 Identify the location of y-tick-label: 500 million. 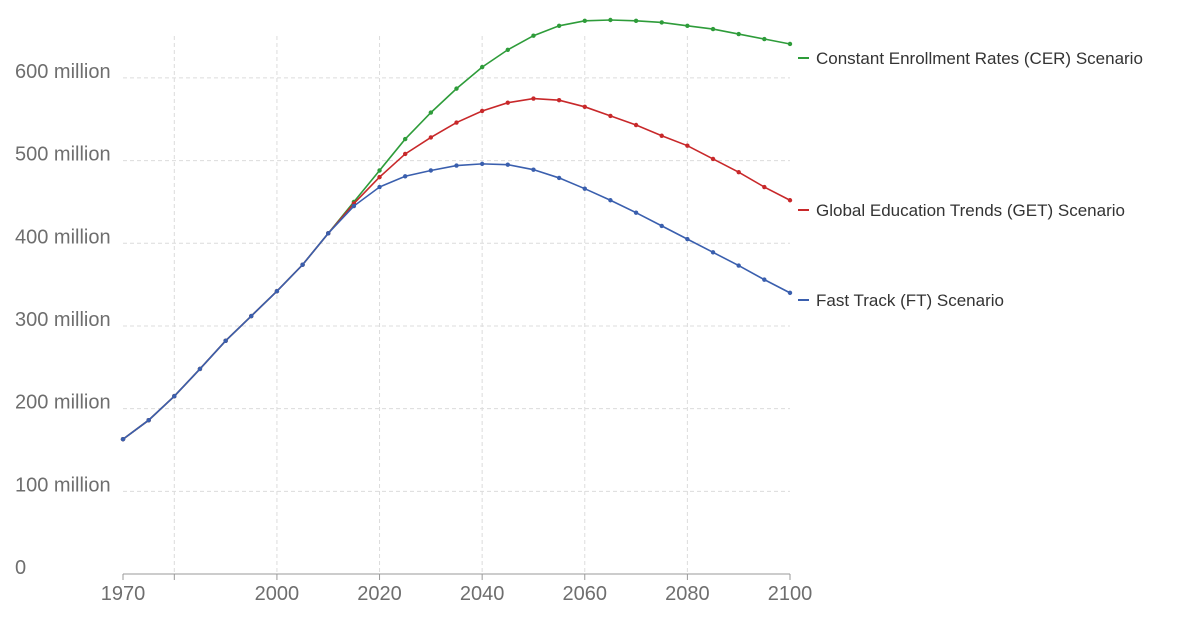
(63, 155).